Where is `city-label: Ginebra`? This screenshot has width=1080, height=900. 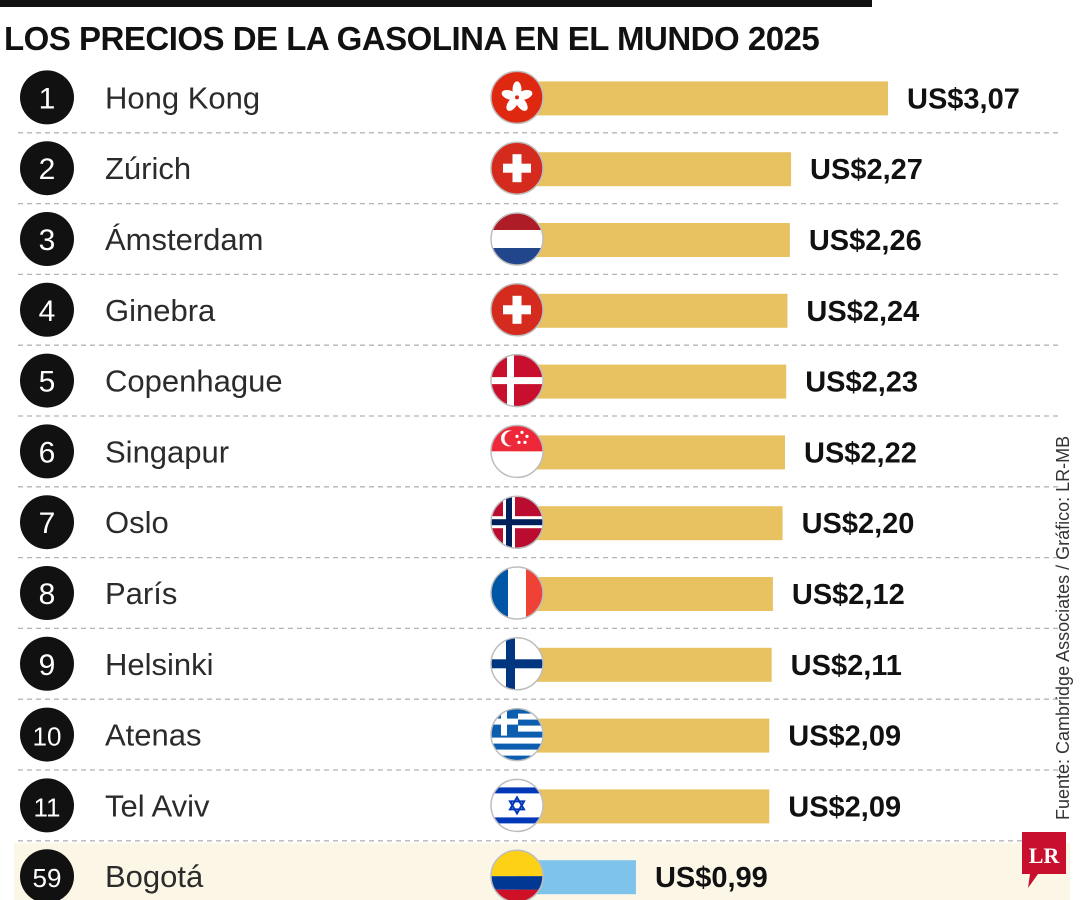 city-label: Ginebra is located at coordinates (160, 310).